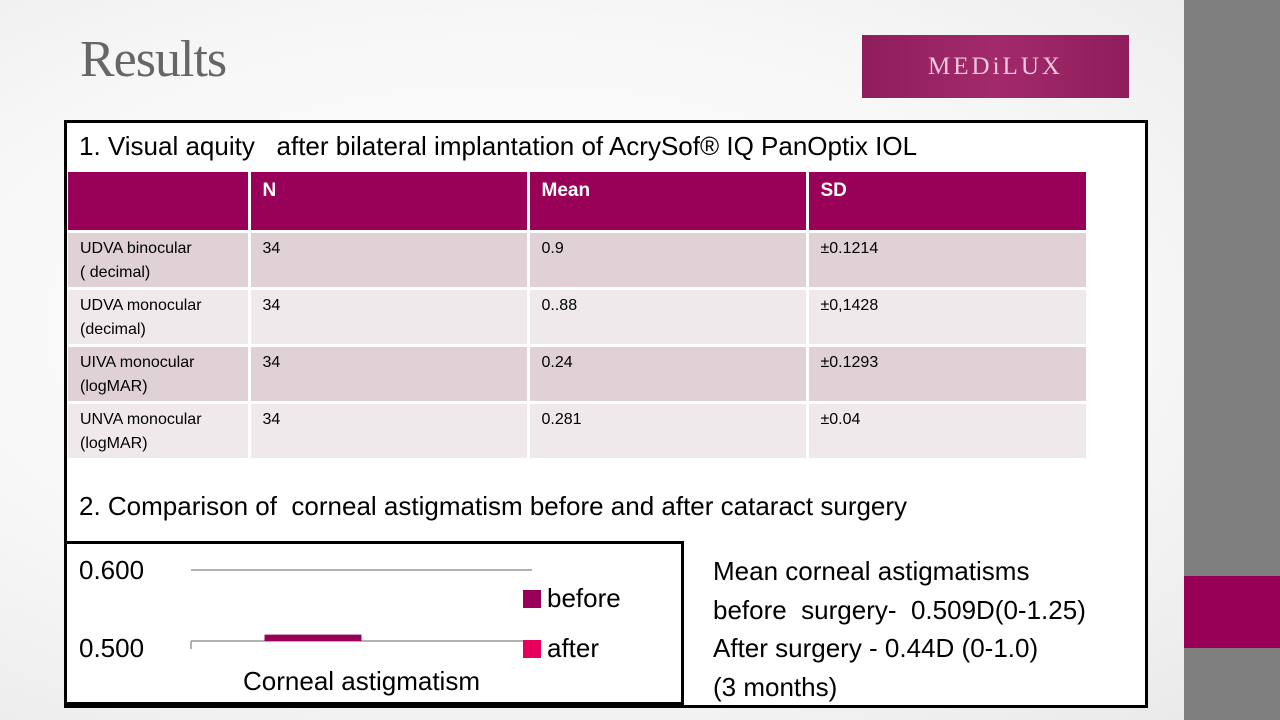  Describe the element at coordinates (137, 362) in the screenshot. I see `row-label: UIVA monocular` at that location.